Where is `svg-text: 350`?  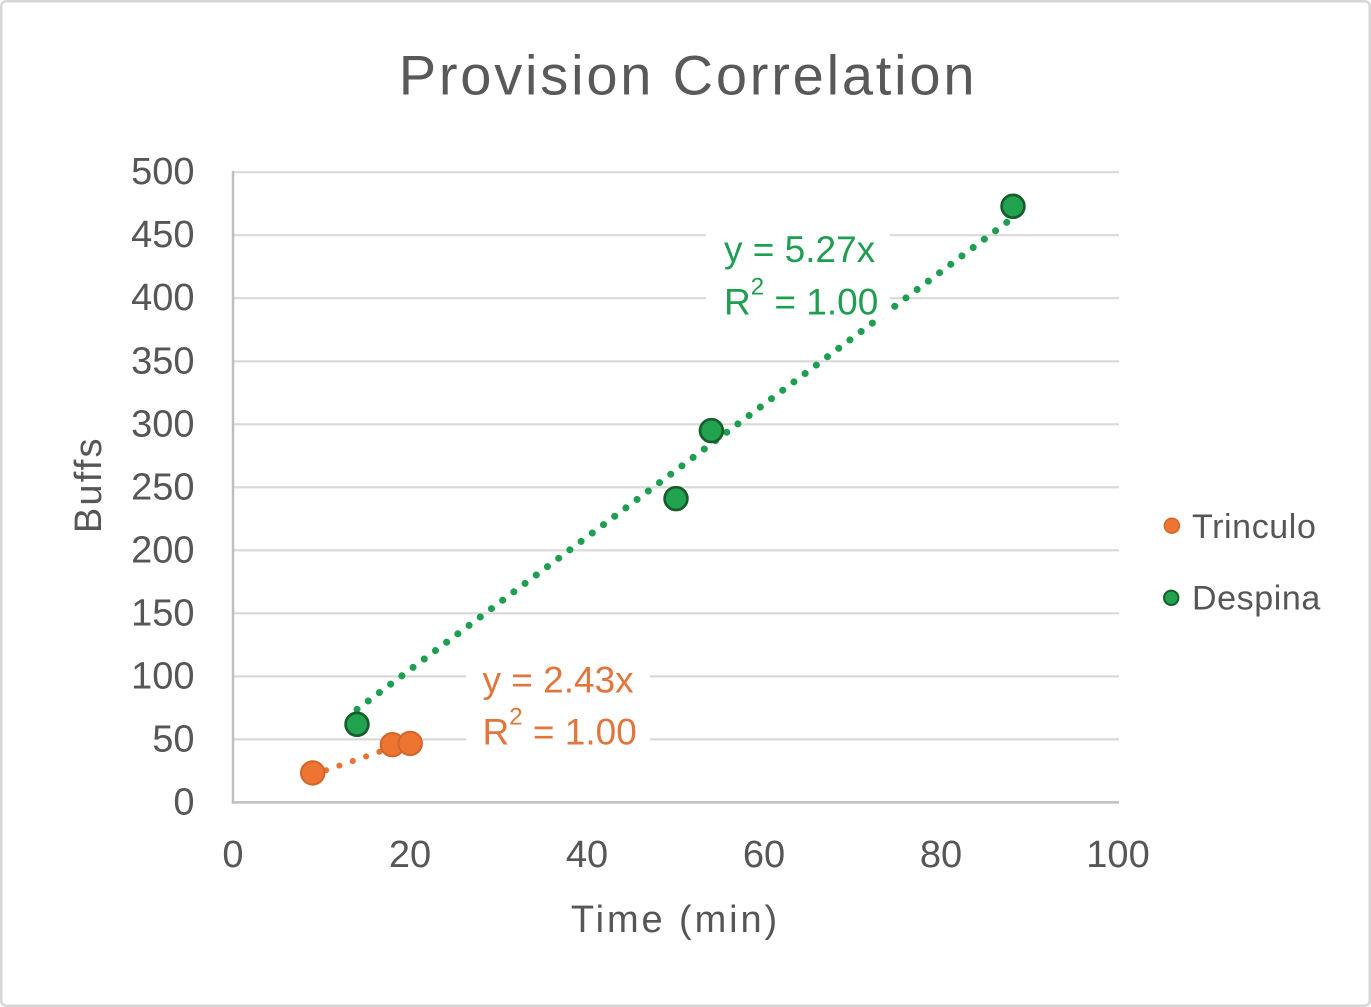 svg-text: 350 is located at coordinates (162, 361).